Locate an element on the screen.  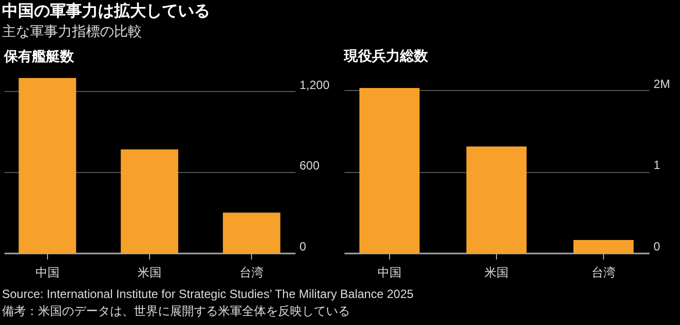
chart-title: 中国の軍事力は拡大している is located at coordinates (106, 12).